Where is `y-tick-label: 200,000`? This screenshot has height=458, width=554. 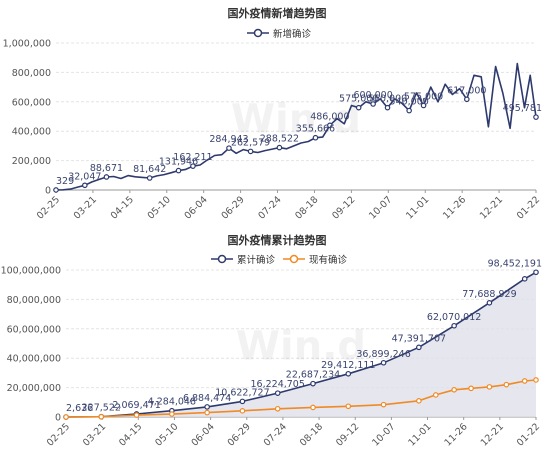
y-tick-label: 200,000 is located at coordinates (31, 161).